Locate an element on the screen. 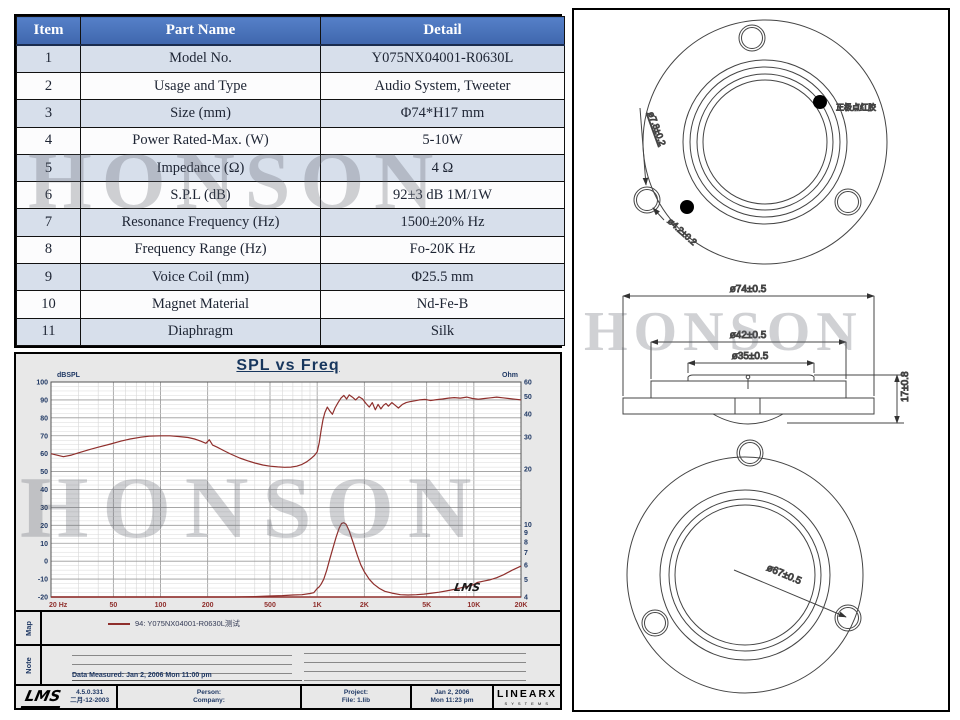 This screenshot has width=960, height=720. table-header-row: Item Part Name Detail is located at coordinates (290, 31).